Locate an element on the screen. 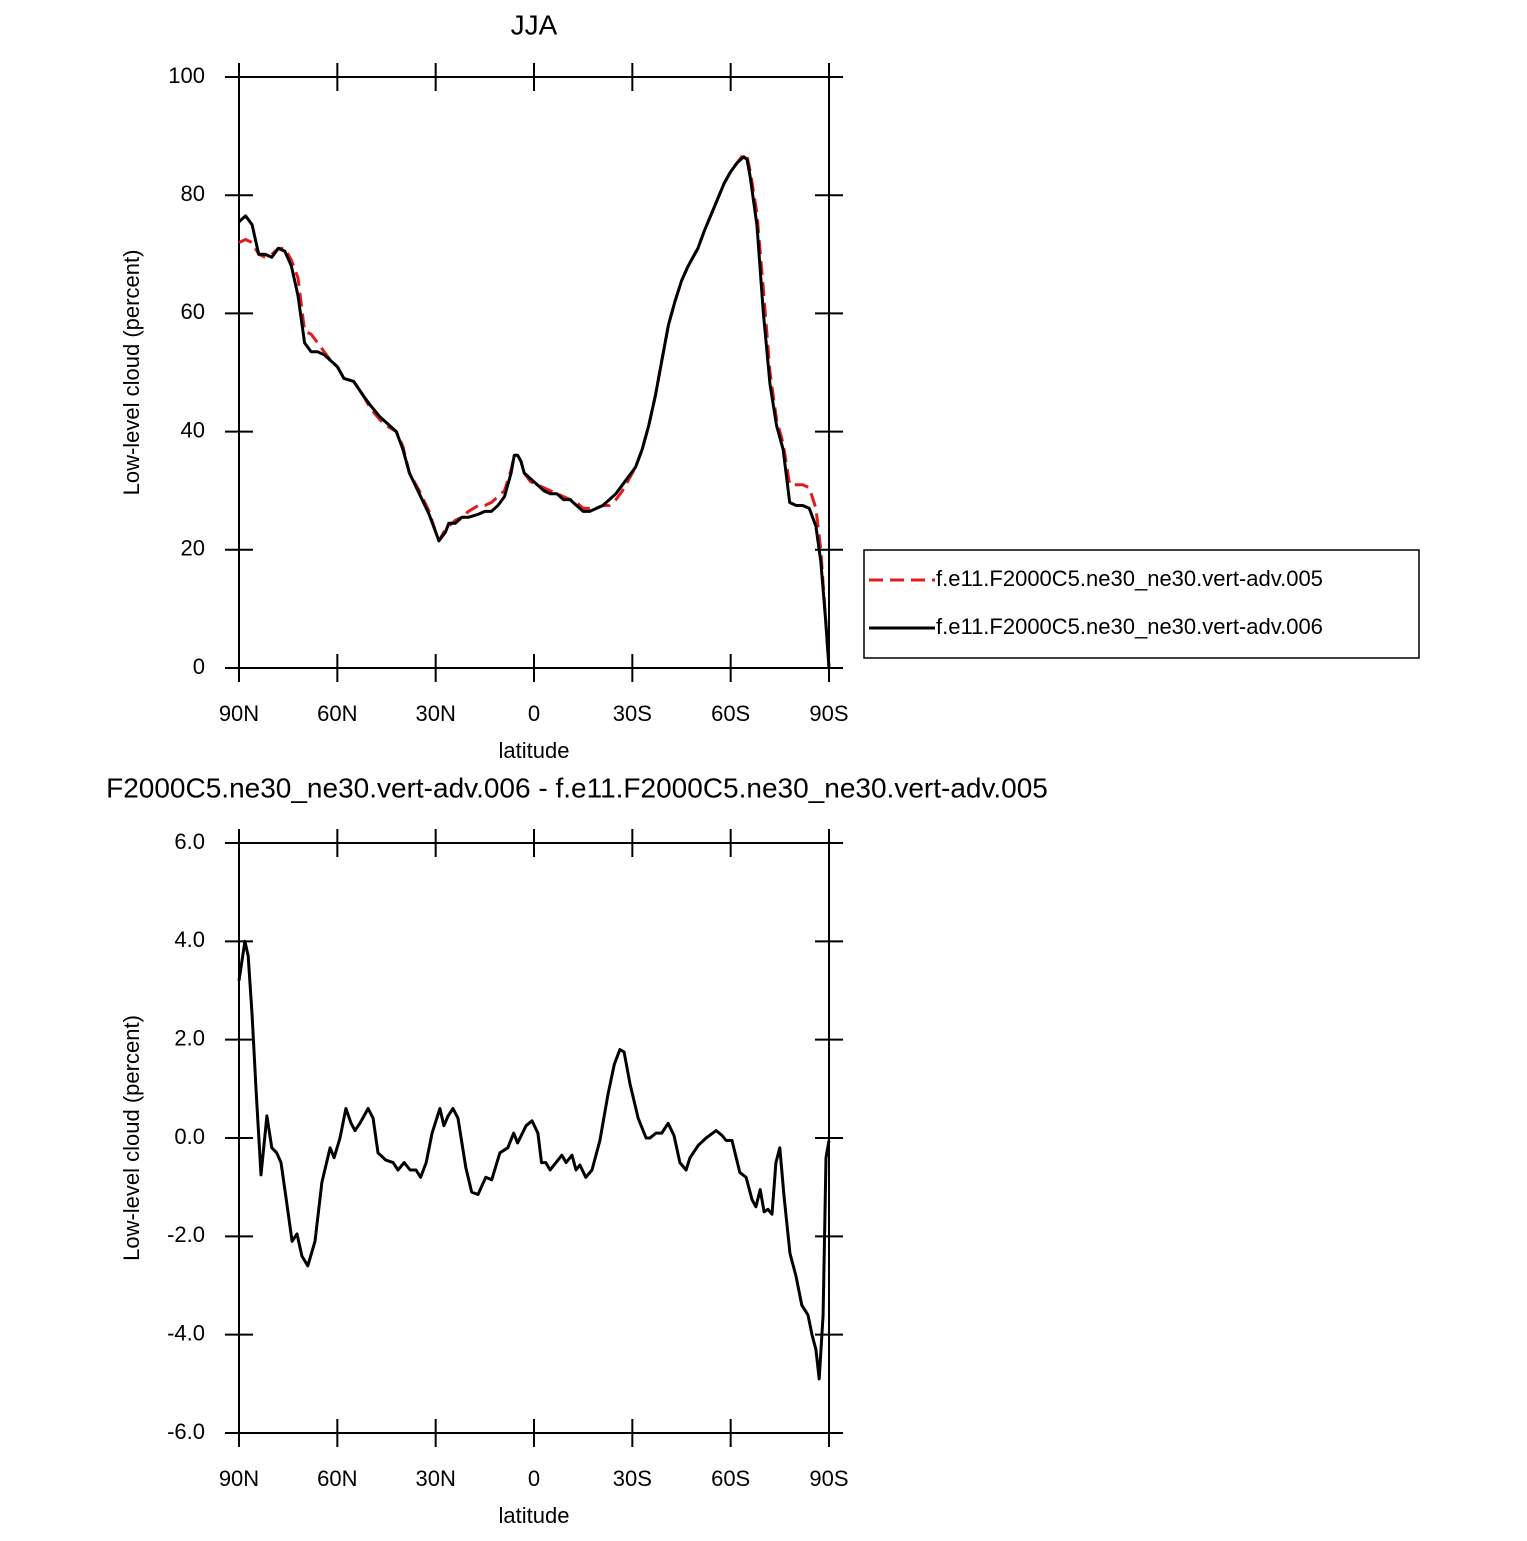 Image resolution: width=1527 pixels, height=1541 pixels. y-tick-label: 60 is located at coordinates (193, 311).